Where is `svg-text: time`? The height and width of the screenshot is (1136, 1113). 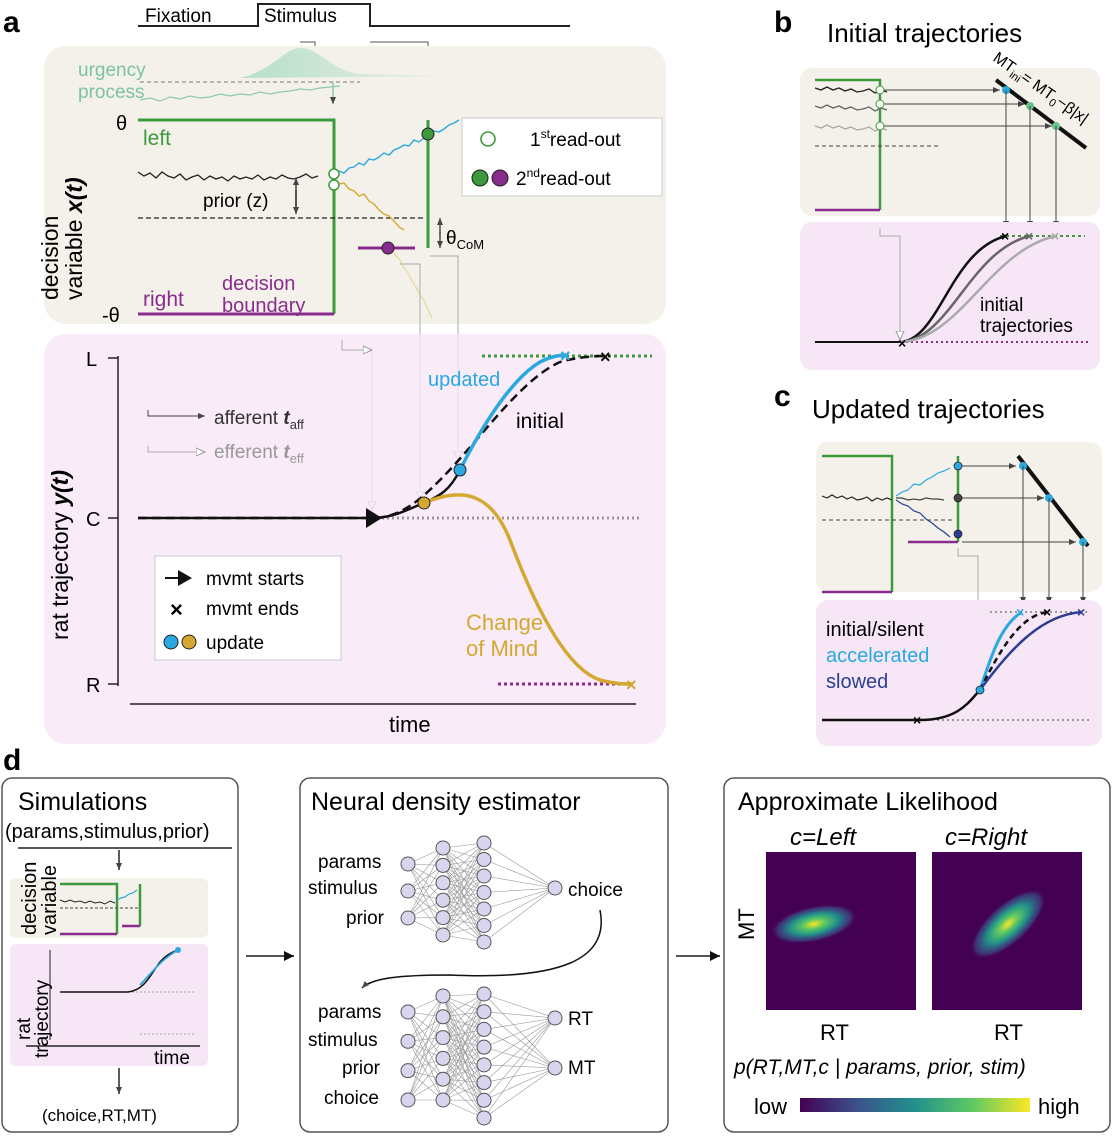 svg-text: time is located at coordinates (172, 1058).